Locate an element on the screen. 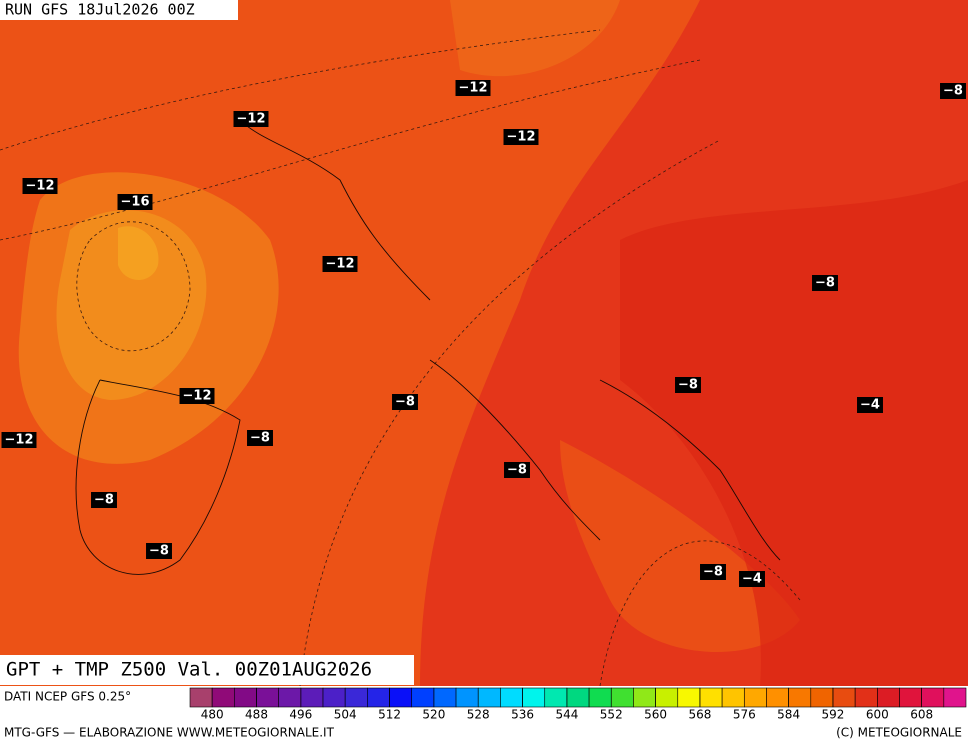  tick-label: 560 is located at coordinates (655, 715).